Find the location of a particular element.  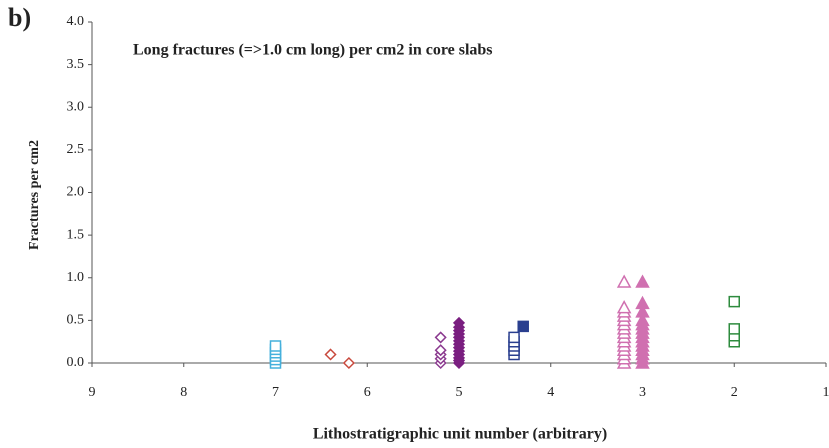

y-tick-label: 1.5 is located at coordinates (76, 234).